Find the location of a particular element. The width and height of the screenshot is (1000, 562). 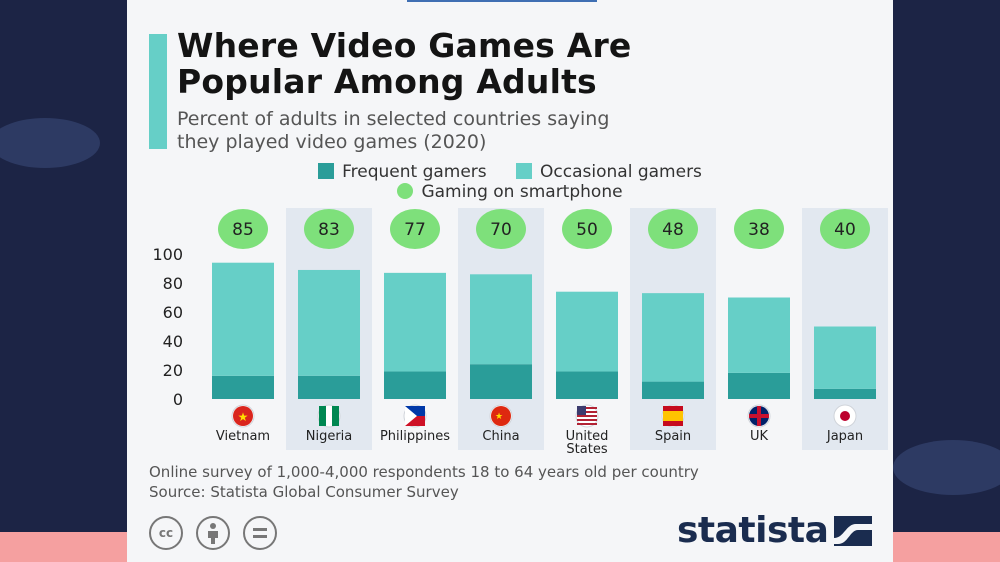

background-cloud-left is located at coordinates (50, 143).